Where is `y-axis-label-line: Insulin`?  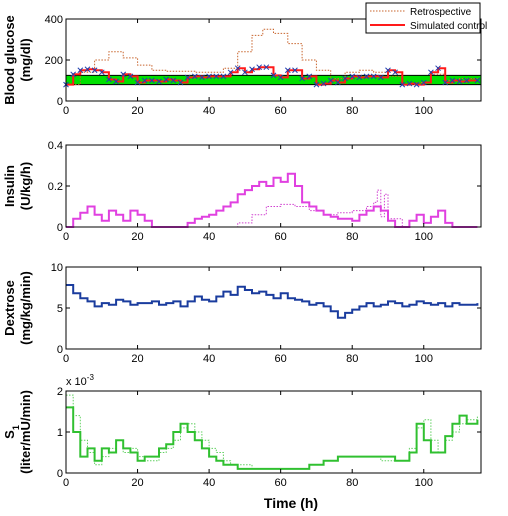
y-axis-label-line: Insulin is located at coordinates (9, 186).